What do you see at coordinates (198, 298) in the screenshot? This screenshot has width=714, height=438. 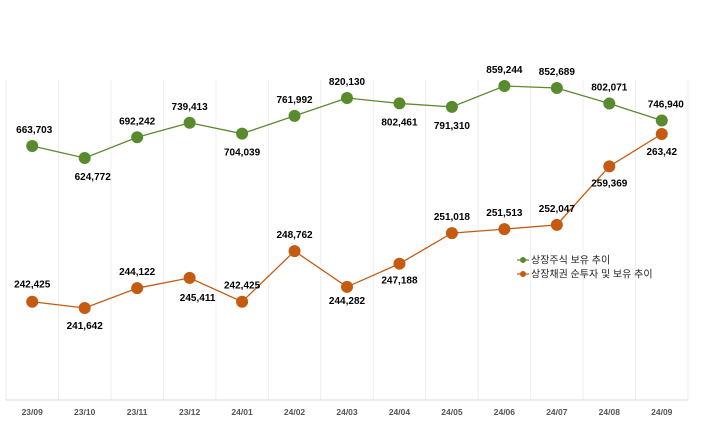 I see `data-label-bonds: 245,411` at bounding box center [198, 298].